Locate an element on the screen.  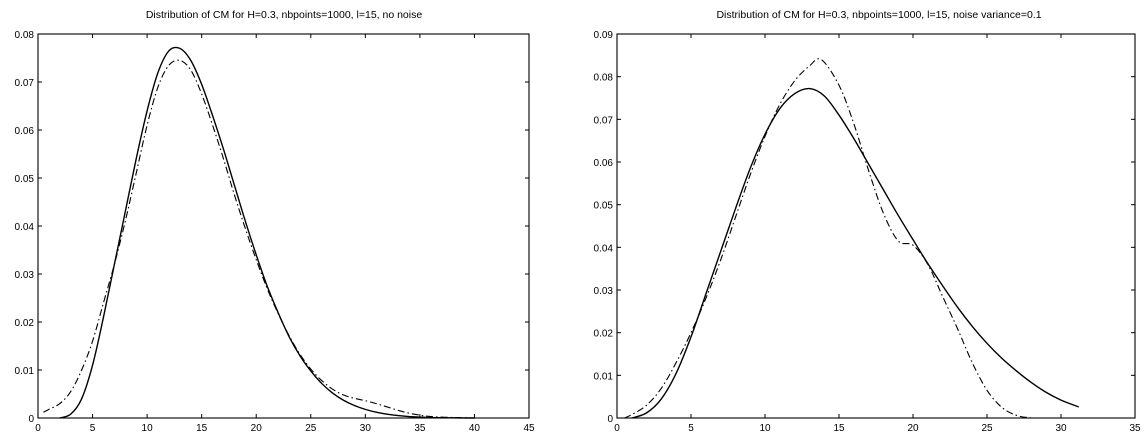
chart-right-ytick-label: 0.02 is located at coordinates (604, 334).